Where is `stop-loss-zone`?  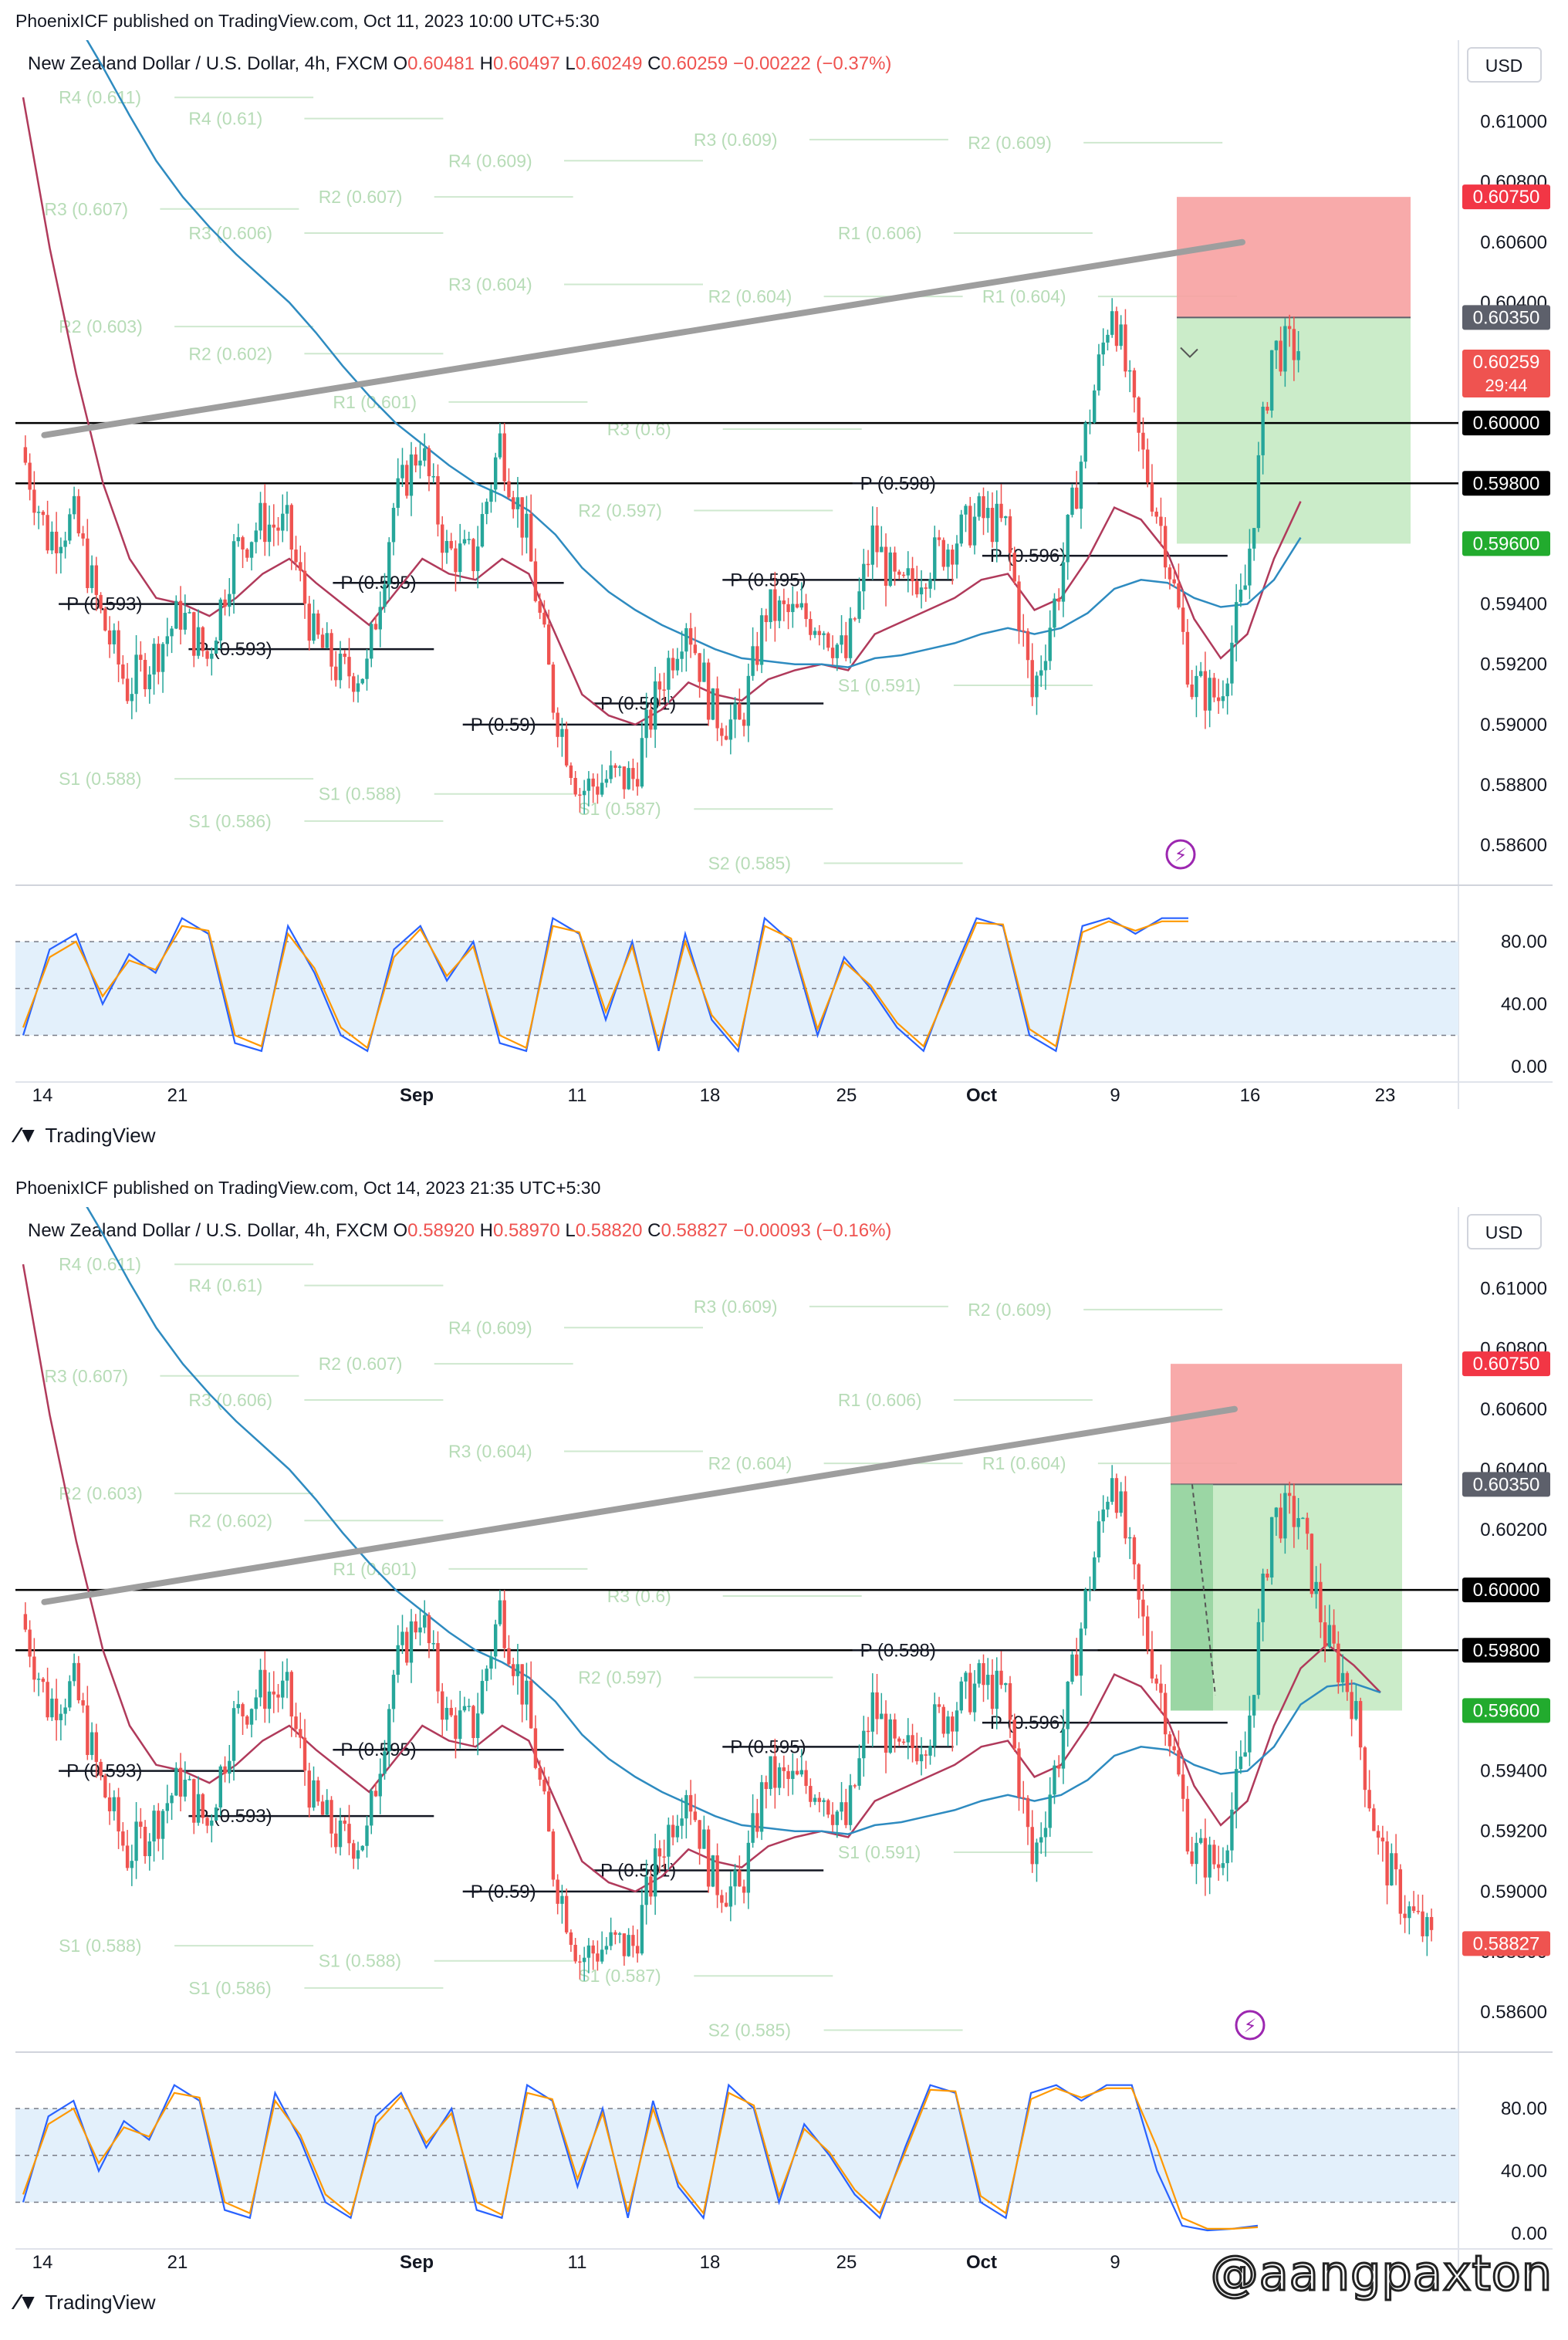 stop-loss-zone is located at coordinates (1286, 1424).